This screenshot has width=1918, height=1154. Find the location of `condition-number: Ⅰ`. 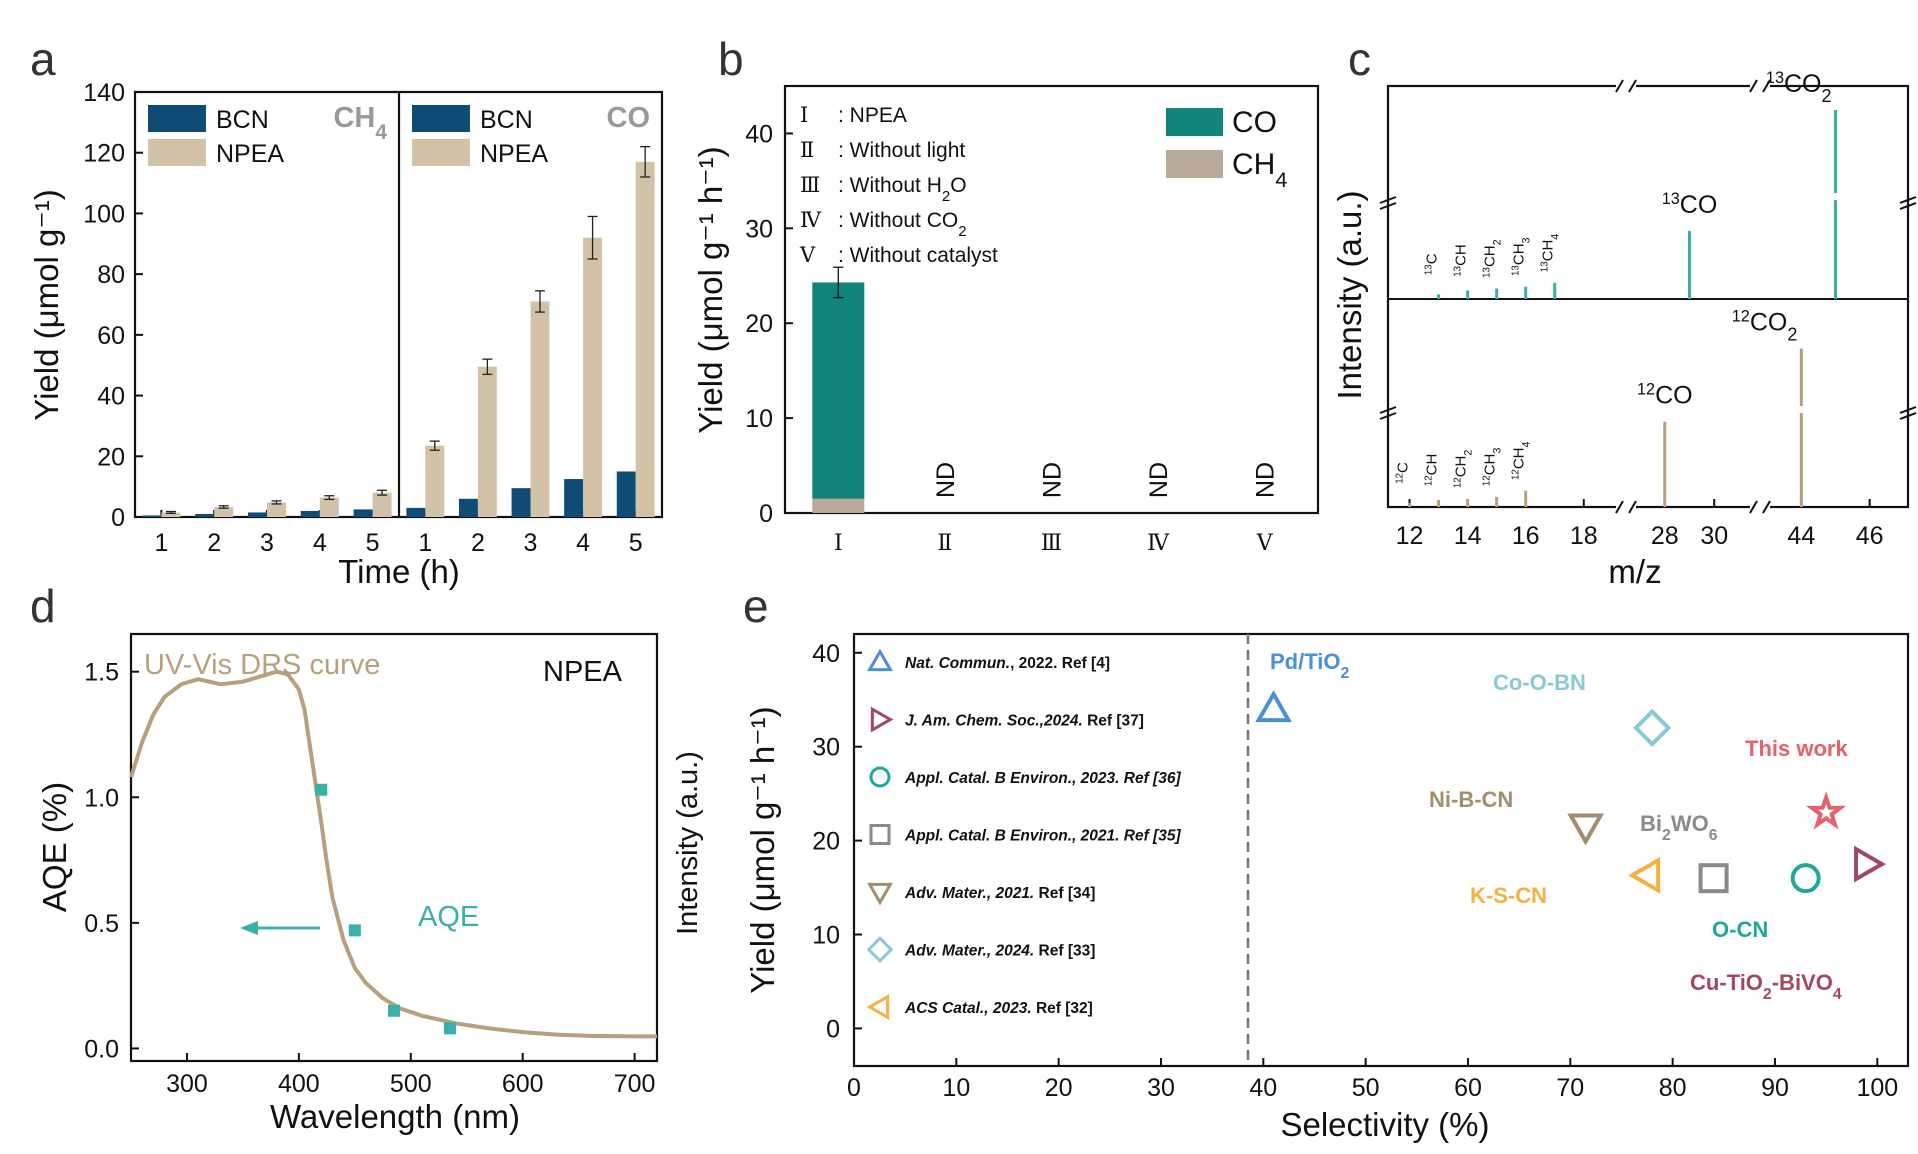

condition-number: Ⅰ is located at coordinates (804, 115).